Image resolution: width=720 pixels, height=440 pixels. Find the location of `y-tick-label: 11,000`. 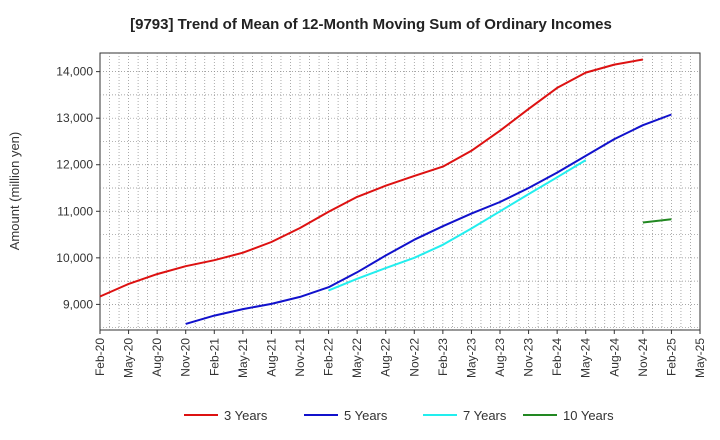

y-tick-label: 11,000 is located at coordinates (75, 211).